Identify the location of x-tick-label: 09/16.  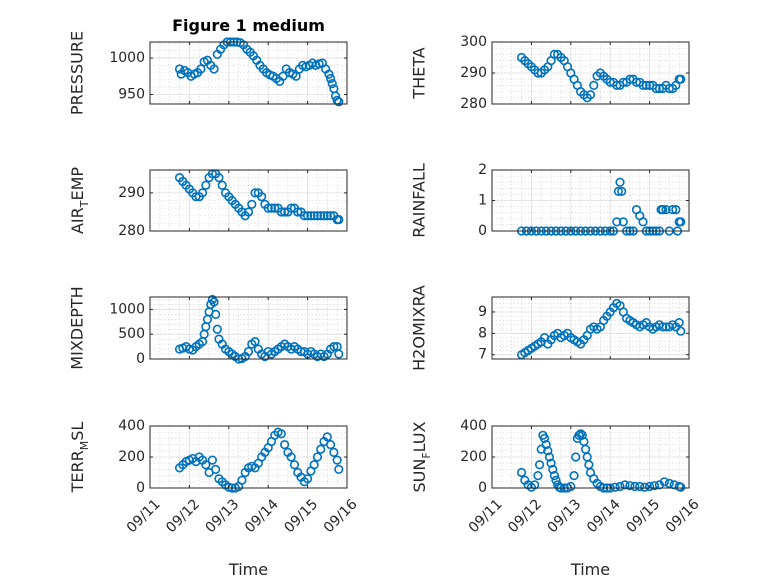
(341, 516).